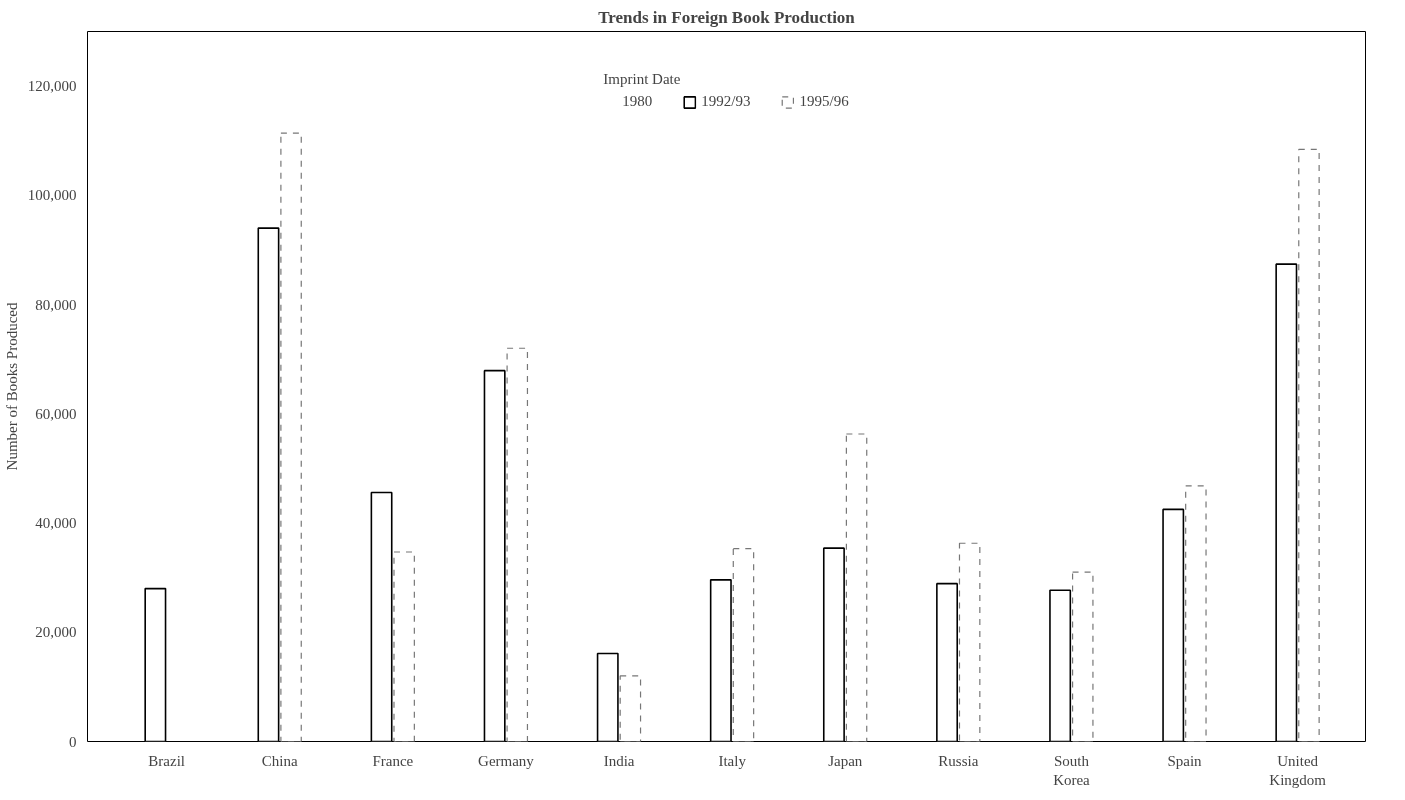 This screenshot has width=1405, height=800. Describe the element at coordinates (155, 664) in the screenshot. I see `bar` at that location.